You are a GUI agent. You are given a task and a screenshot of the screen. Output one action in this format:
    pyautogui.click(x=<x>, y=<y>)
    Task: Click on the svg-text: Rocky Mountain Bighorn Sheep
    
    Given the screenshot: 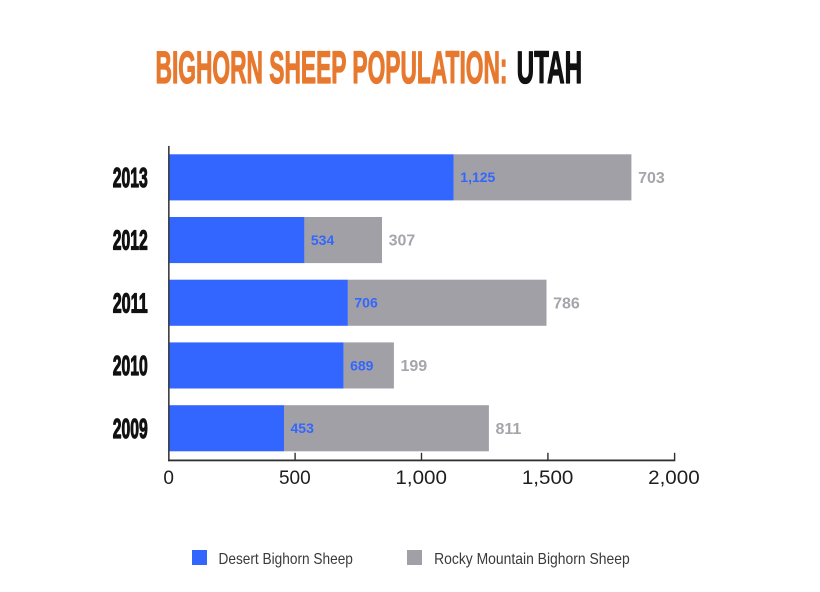 What is the action you would take?
    pyautogui.click(x=532, y=559)
    